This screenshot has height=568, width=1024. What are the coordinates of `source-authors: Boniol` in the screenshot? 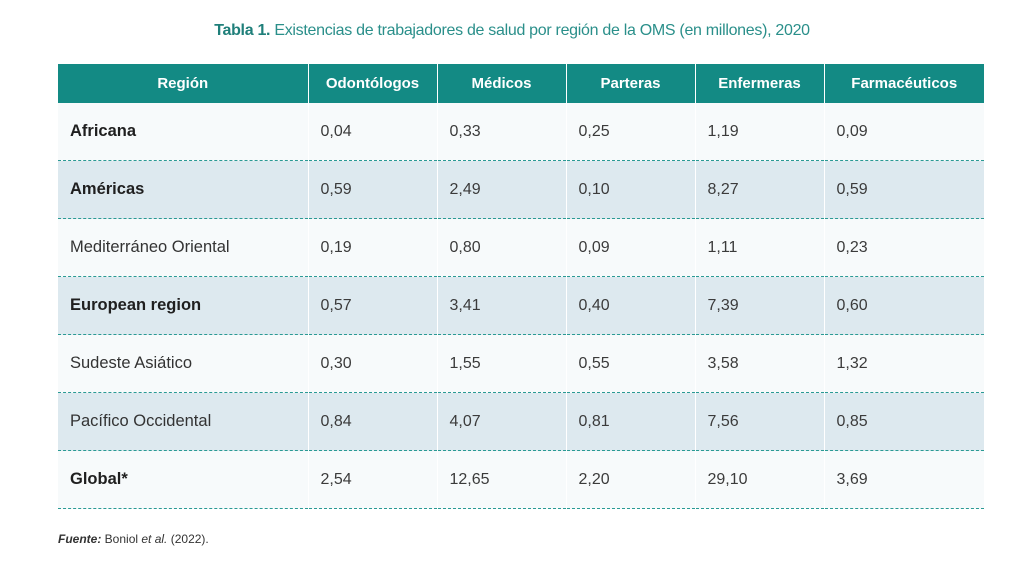 It's located at (121, 539).